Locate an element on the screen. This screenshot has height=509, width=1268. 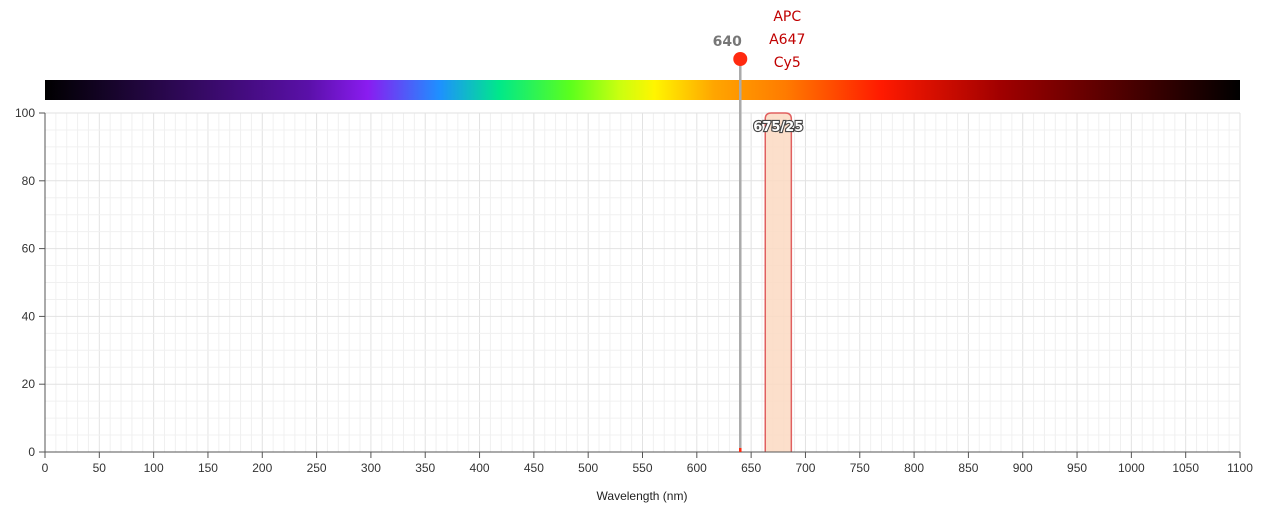
y-tick-label: 0 is located at coordinates (31, 452).